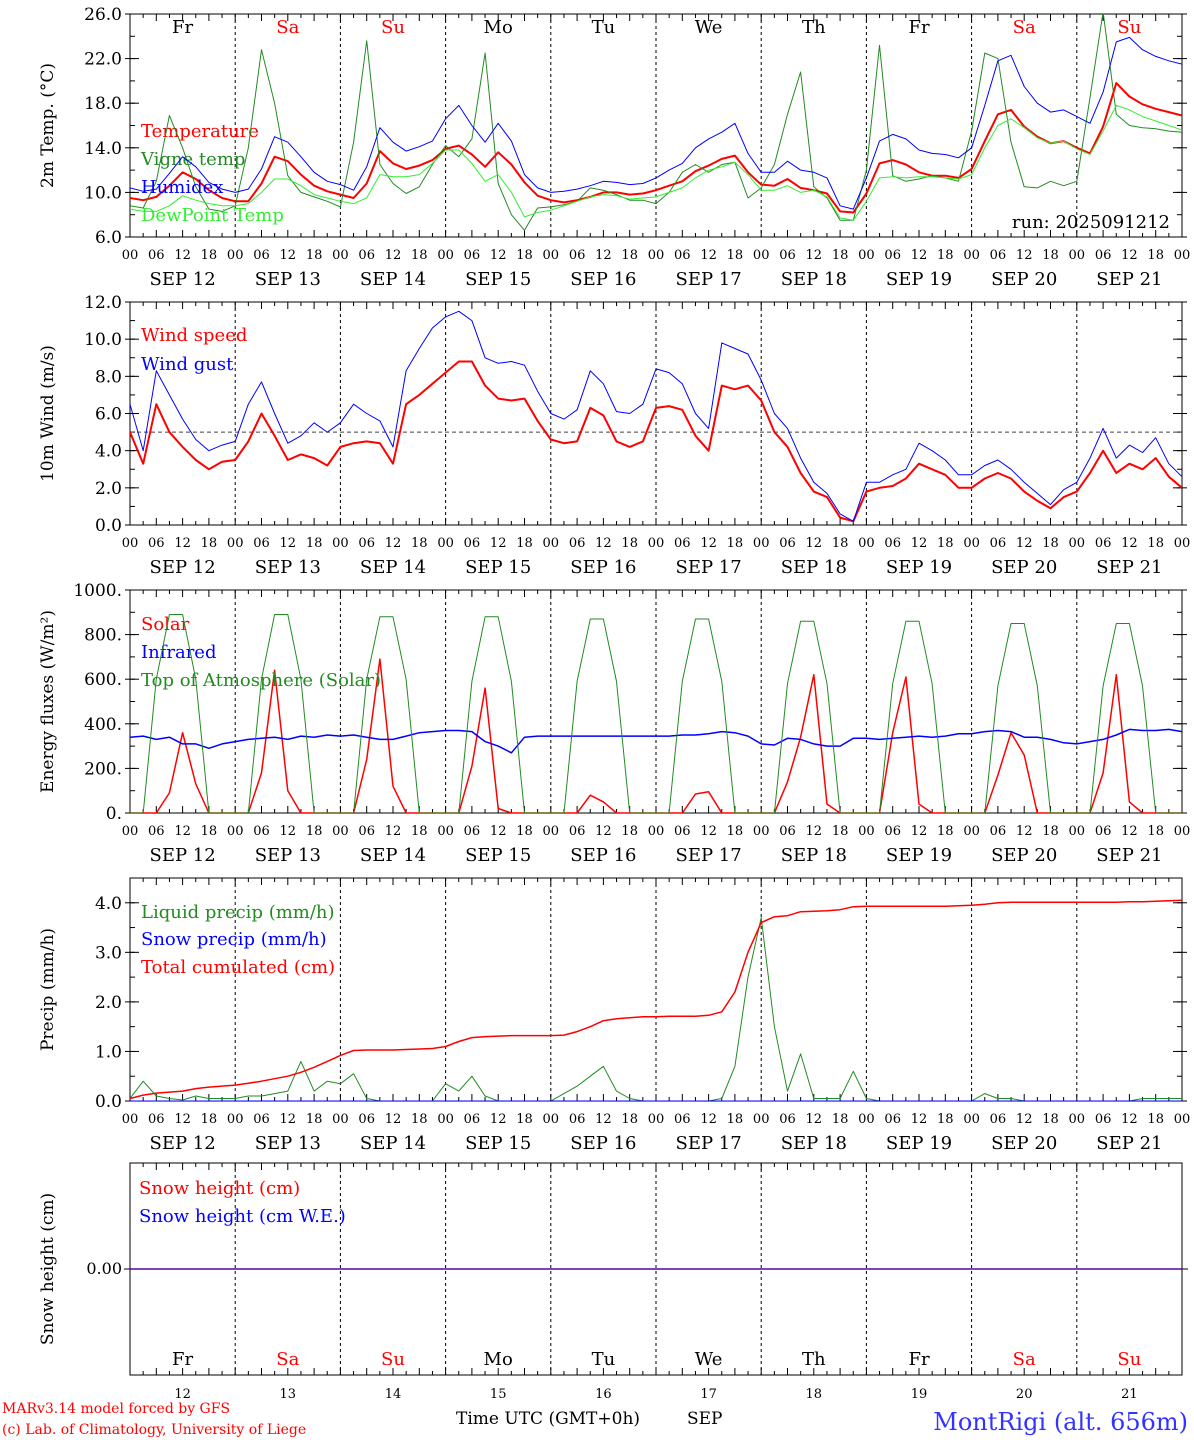 The image size is (1194, 1440). I want to click on legend-entry: Solar, so click(165, 624).